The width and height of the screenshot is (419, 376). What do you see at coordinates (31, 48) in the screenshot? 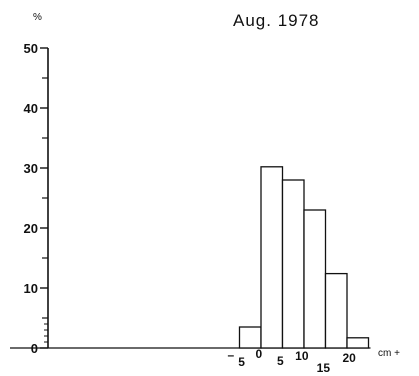
I see `y-tick-label: 50` at bounding box center [31, 48].